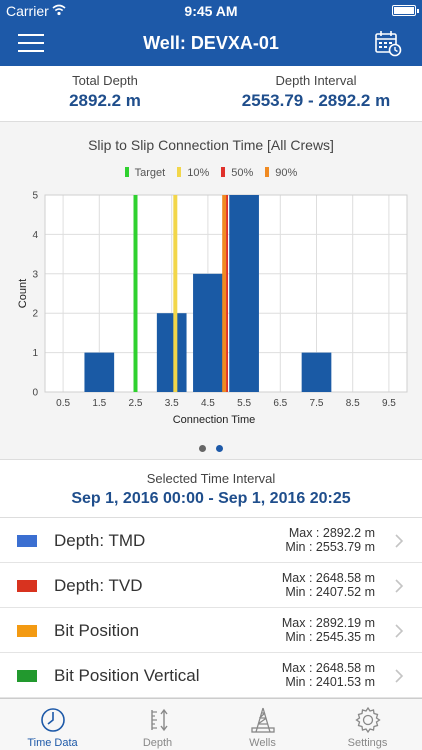 This screenshot has height=750, width=422. What do you see at coordinates (405, 10) in the screenshot?
I see `battery-icon` at bounding box center [405, 10].